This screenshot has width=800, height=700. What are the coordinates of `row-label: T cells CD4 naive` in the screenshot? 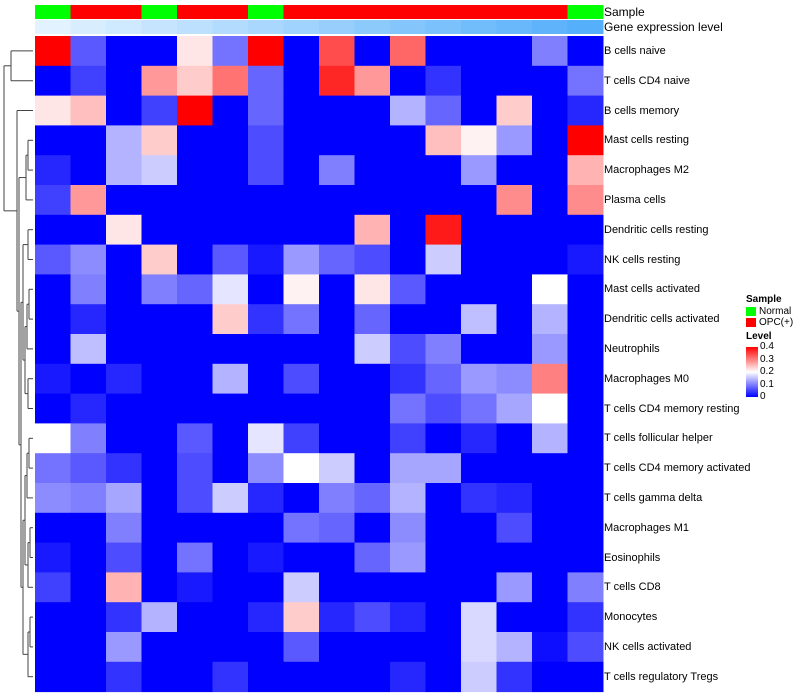 It's located at (647, 80).